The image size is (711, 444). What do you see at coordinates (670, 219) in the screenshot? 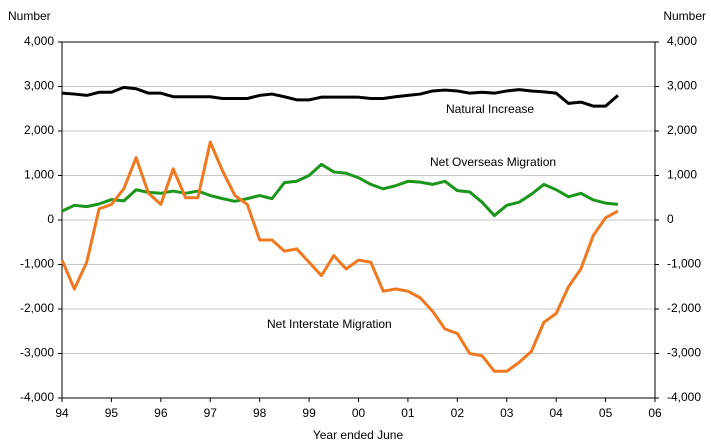
I see `y2-tick-label: 0` at bounding box center [670, 219].